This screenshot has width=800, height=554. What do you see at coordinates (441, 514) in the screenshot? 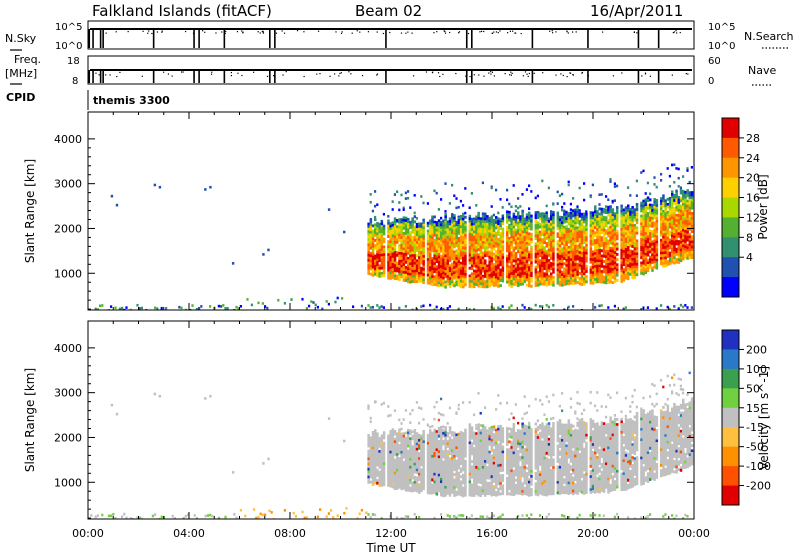
I see `vel-ground-scatter` at bounding box center [441, 514].